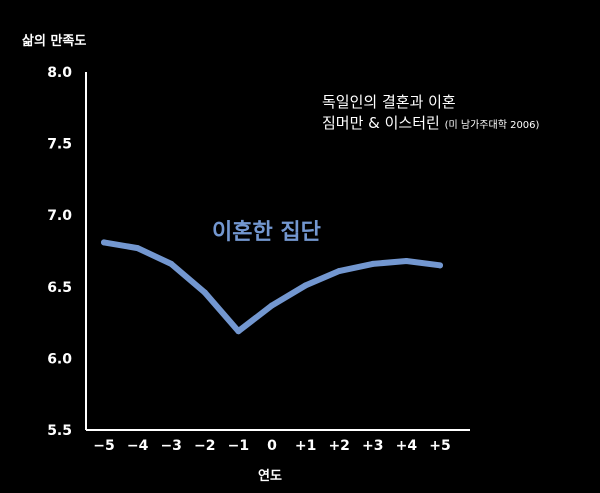 The width and height of the screenshot is (600, 493). Describe the element at coordinates (103, 446) in the screenshot. I see `x-tick-label: −5` at that location.